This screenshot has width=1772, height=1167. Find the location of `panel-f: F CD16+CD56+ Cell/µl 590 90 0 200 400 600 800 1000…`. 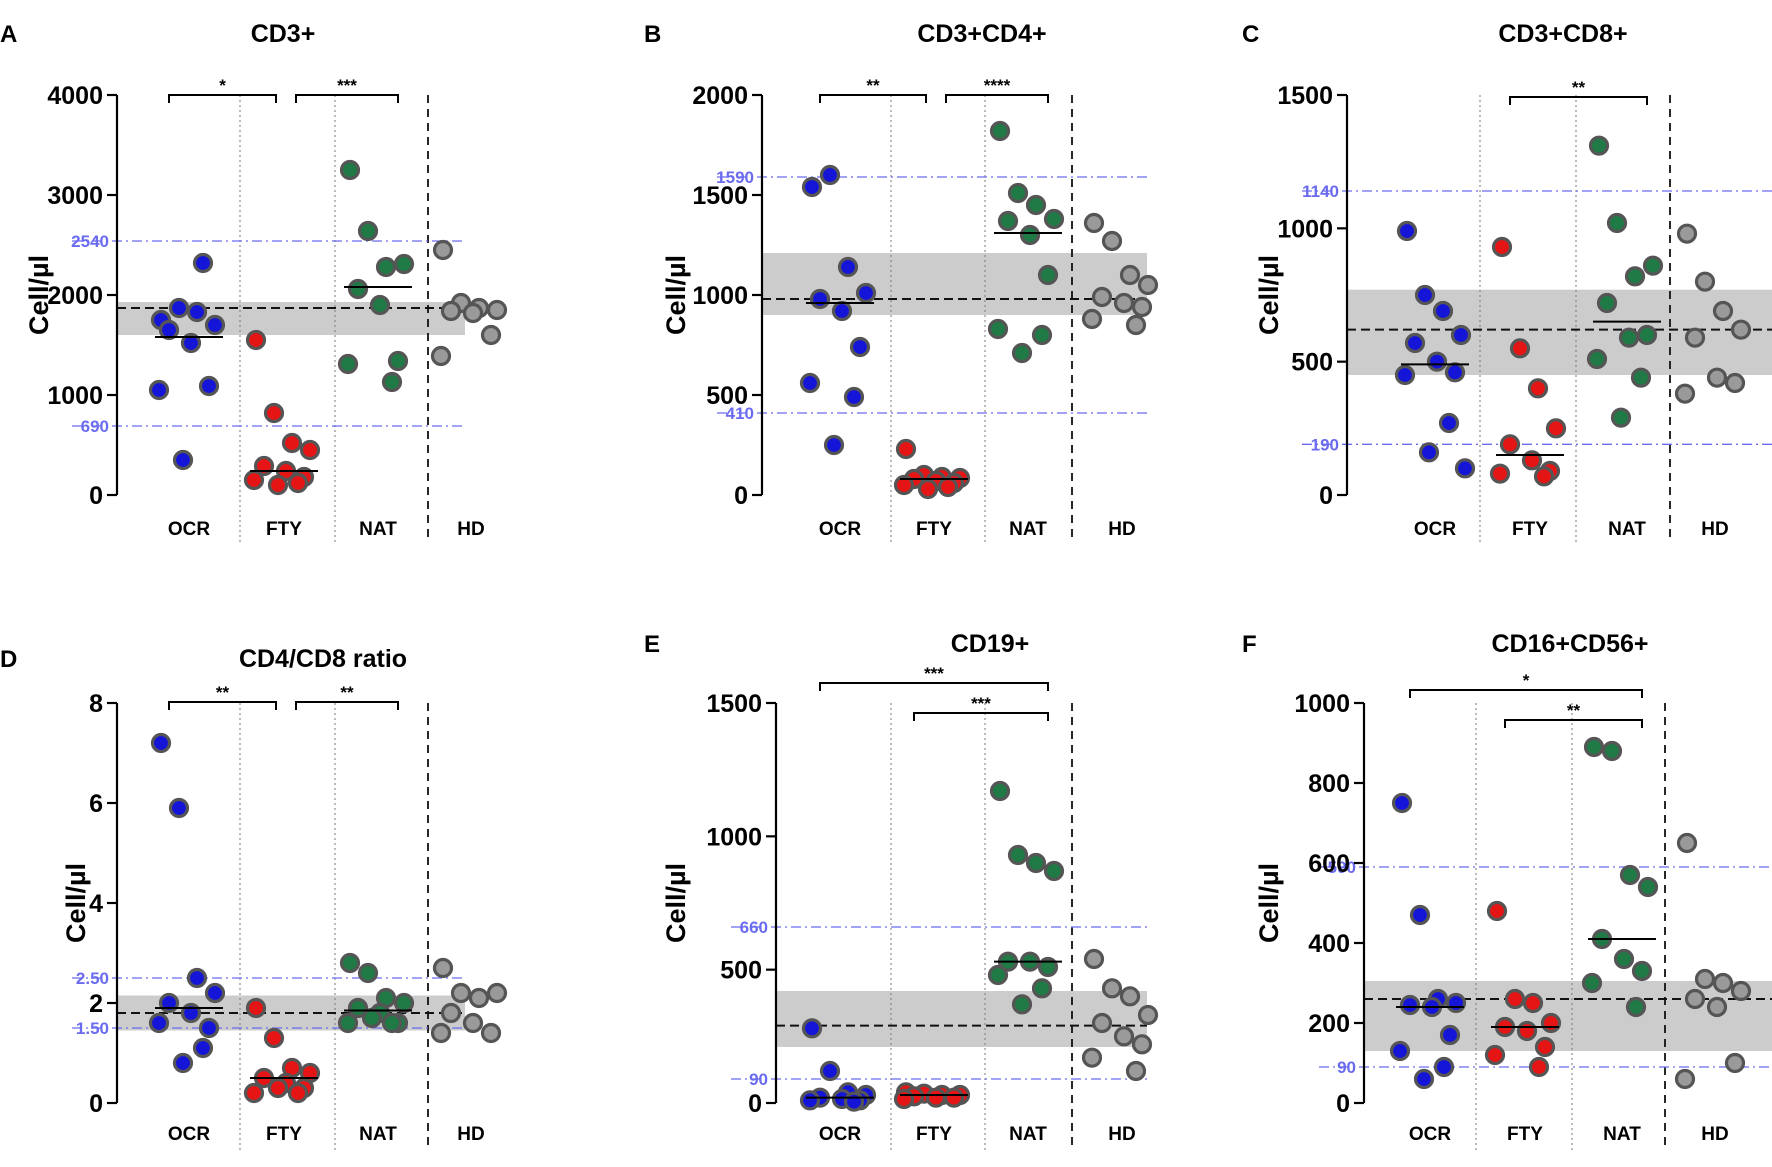

panel-f: F CD16+CD56+ Cell/µl 590 90 0 200 400 600 800 1000… is located at coordinates (1507, 890).